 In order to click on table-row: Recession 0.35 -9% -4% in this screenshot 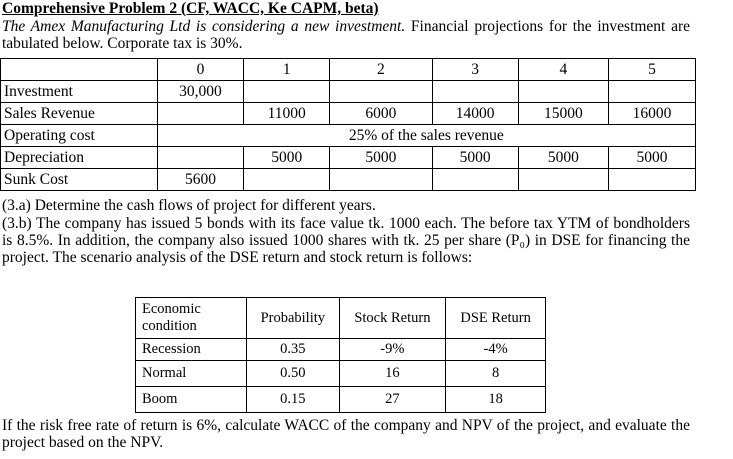, I will do `click(340, 349)`.